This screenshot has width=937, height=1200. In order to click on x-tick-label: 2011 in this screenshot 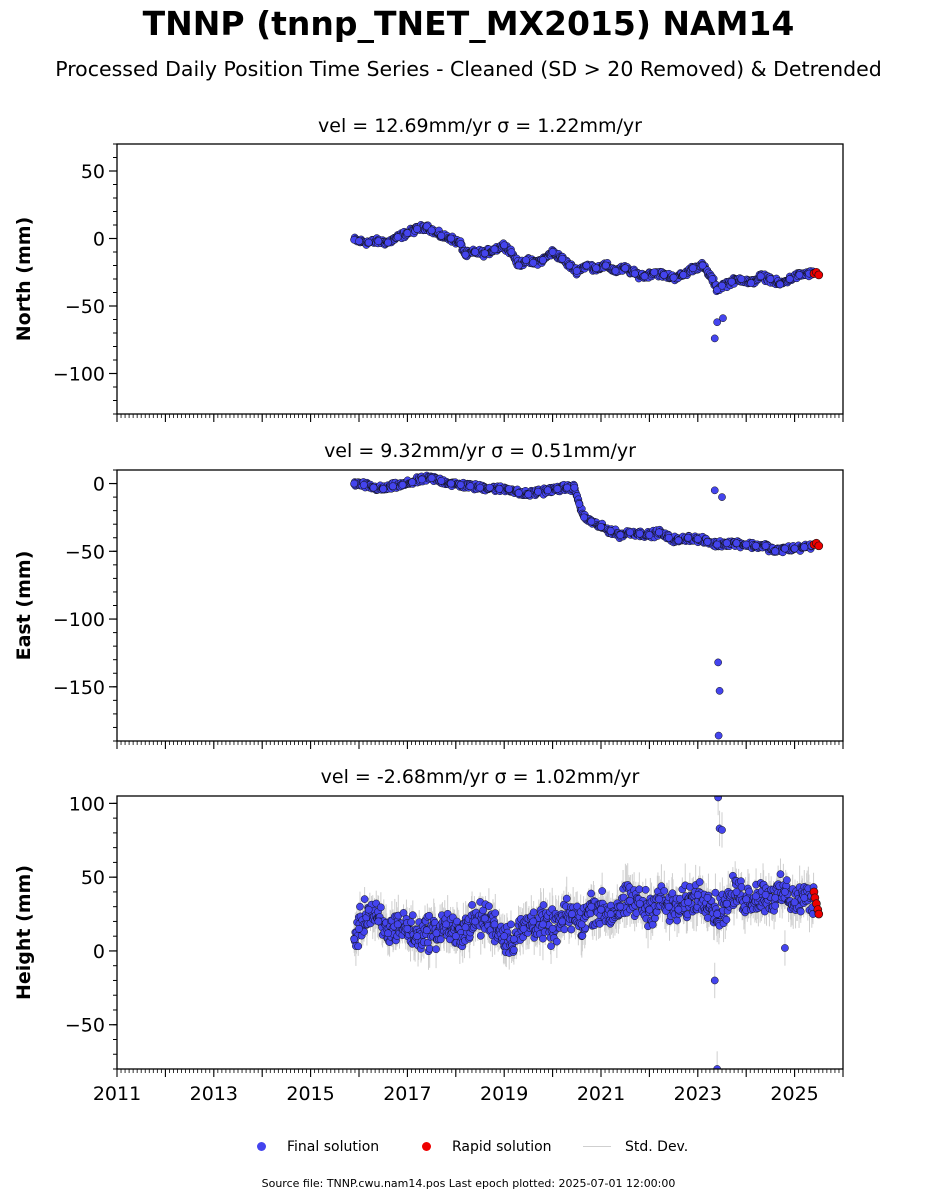, I will do `click(117, 1094)`.